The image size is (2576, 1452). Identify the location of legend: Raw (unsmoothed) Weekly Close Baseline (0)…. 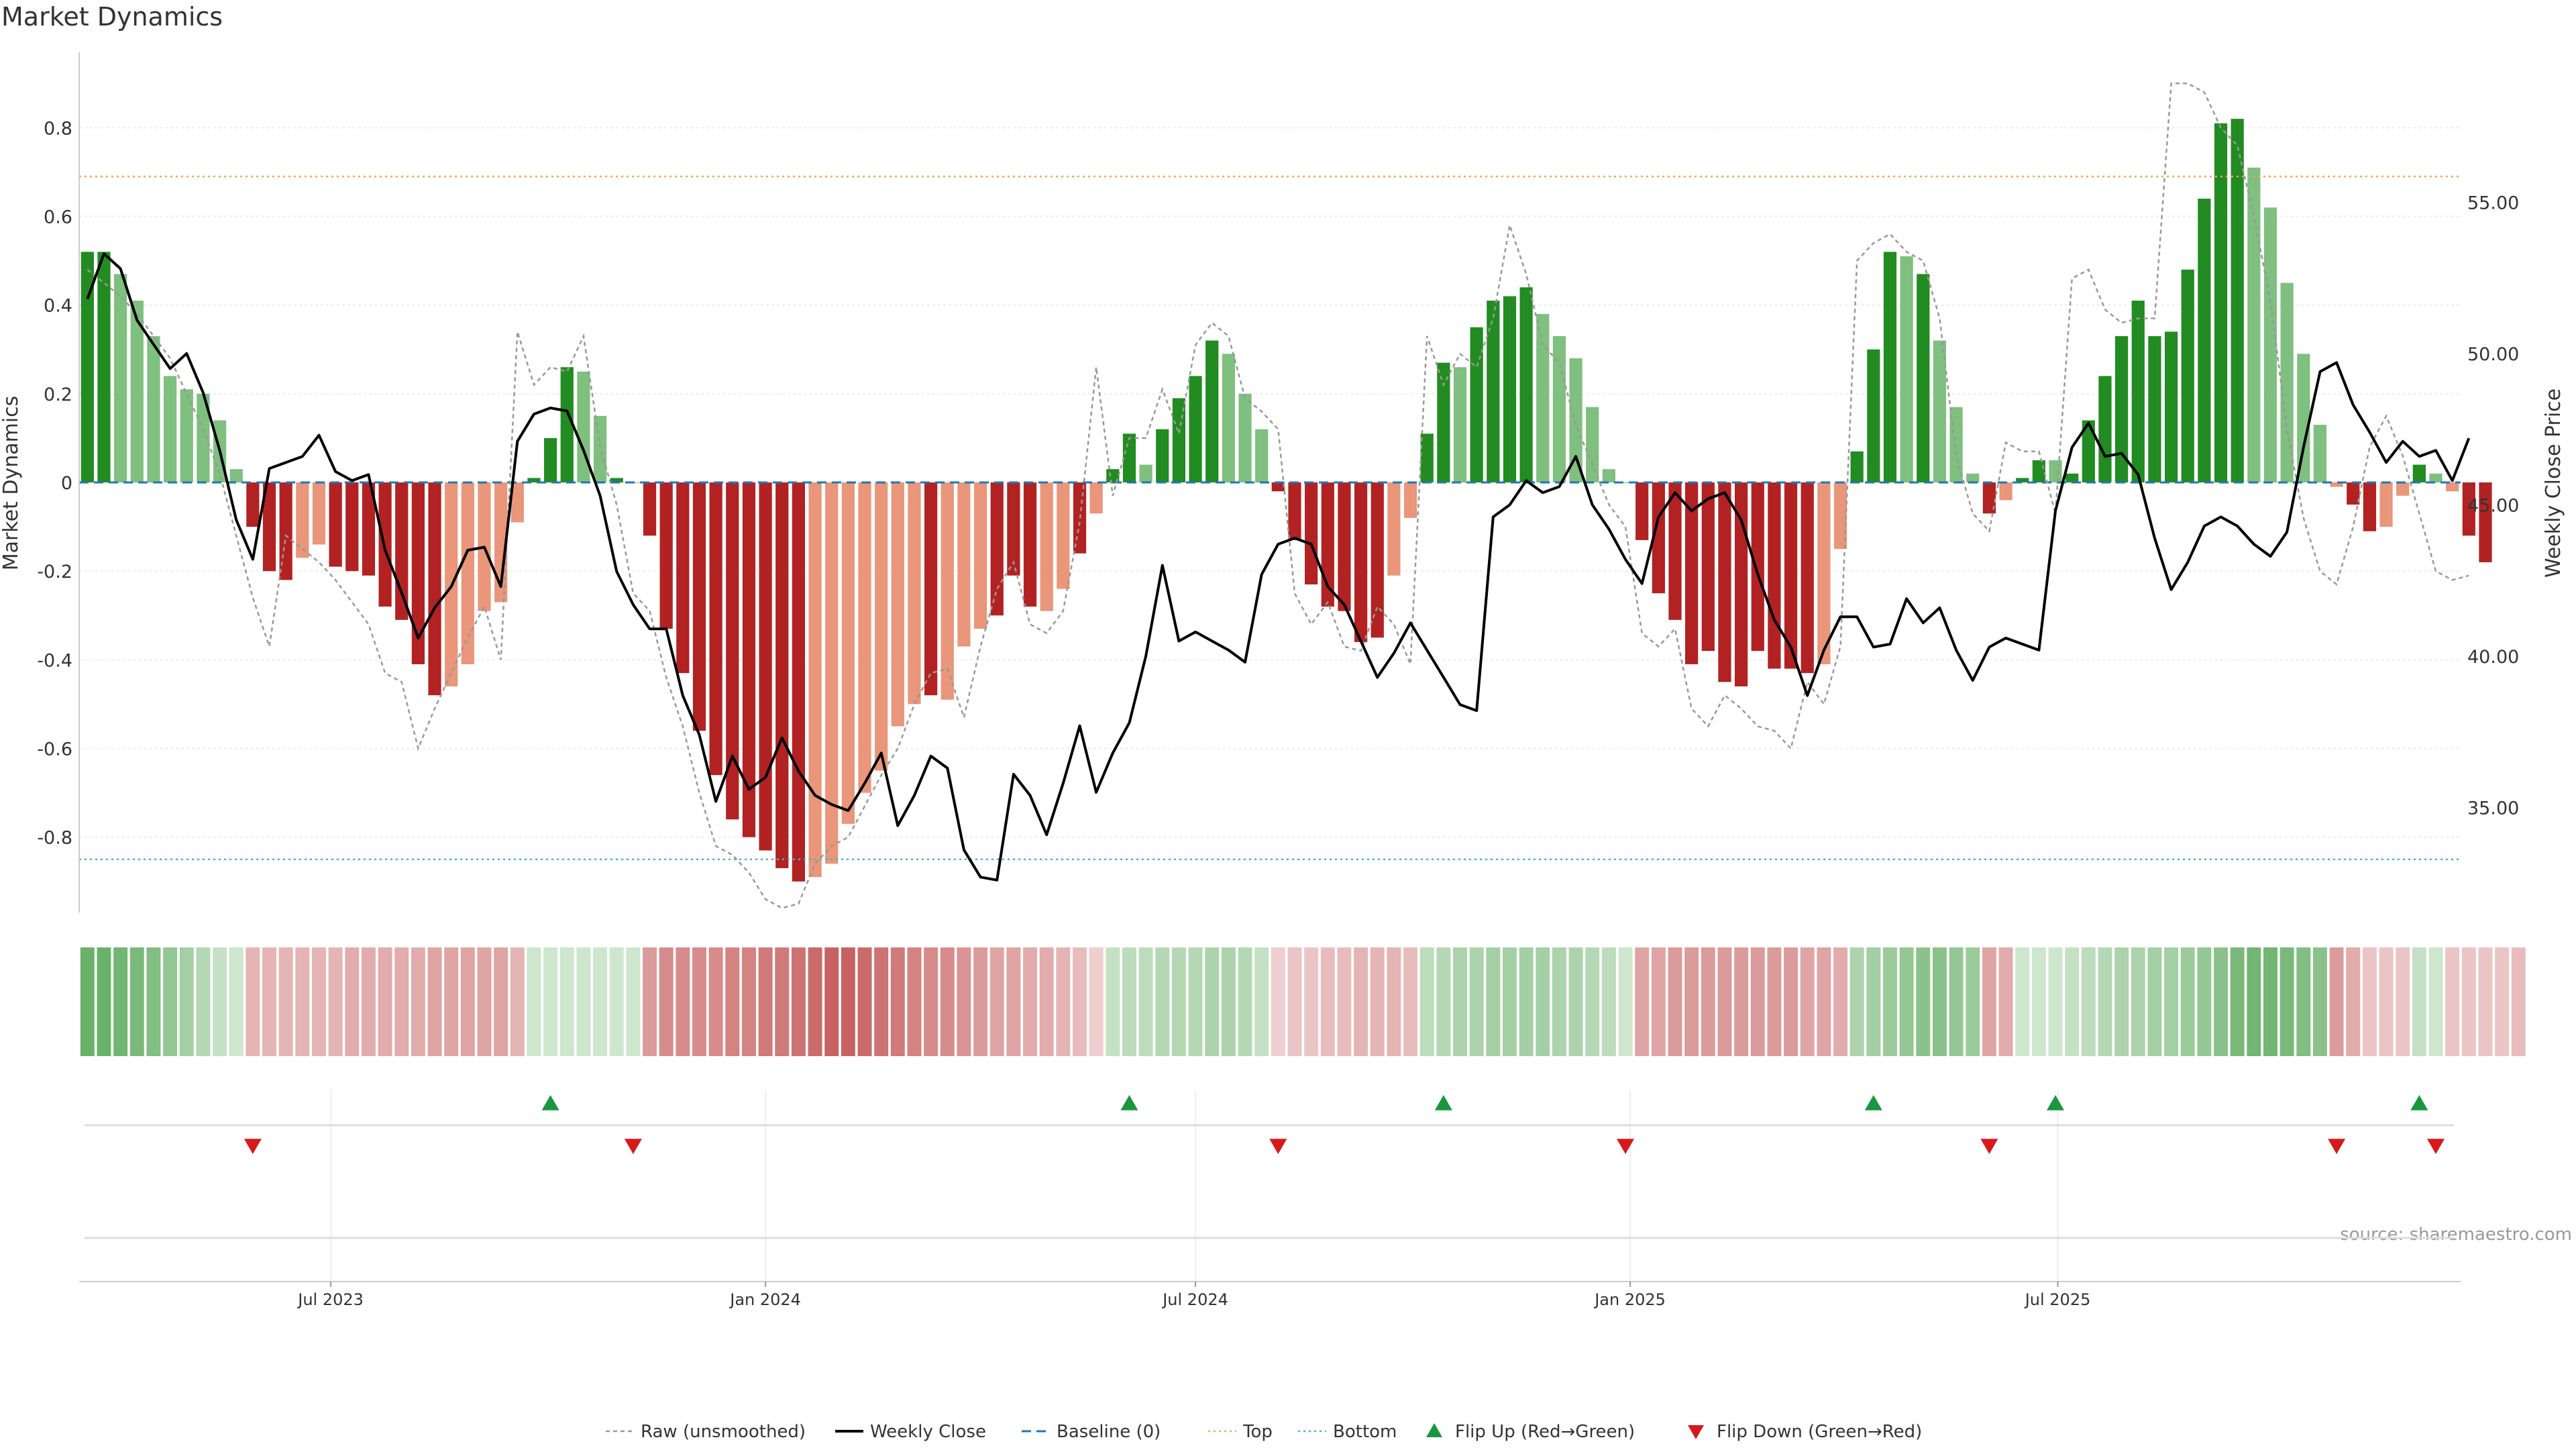
(1264, 1432).